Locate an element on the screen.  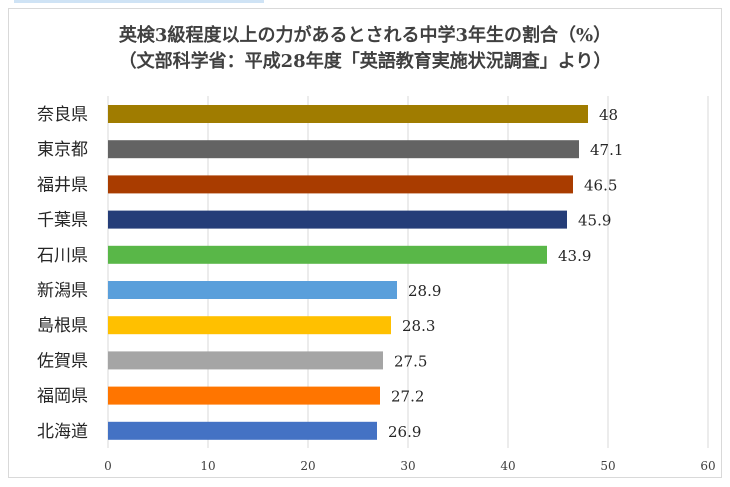
category-label: 福岡県 is located at coordinates (62, 397).